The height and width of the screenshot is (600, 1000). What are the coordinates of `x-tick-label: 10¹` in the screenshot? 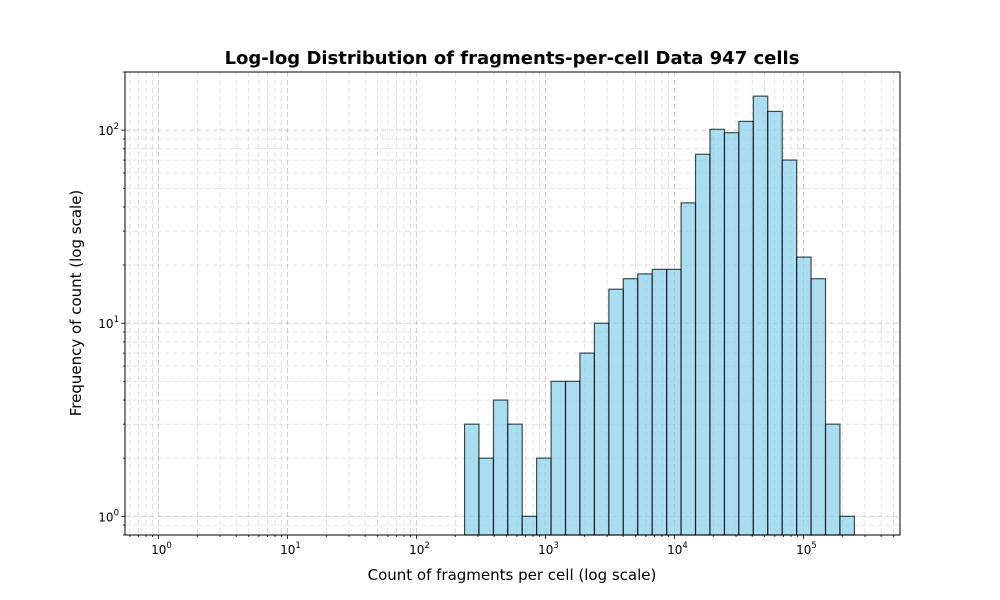 It's located at (290, 549).